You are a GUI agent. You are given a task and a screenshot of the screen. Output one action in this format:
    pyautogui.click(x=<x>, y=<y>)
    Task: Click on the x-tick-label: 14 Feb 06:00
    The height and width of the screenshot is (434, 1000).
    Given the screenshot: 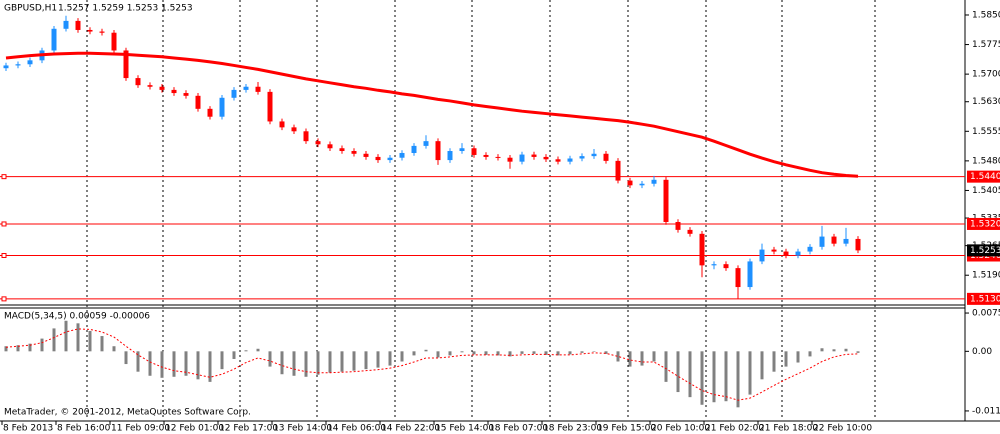 What is the action you would take?
    pyautogui.click(x=356, y=429)
    